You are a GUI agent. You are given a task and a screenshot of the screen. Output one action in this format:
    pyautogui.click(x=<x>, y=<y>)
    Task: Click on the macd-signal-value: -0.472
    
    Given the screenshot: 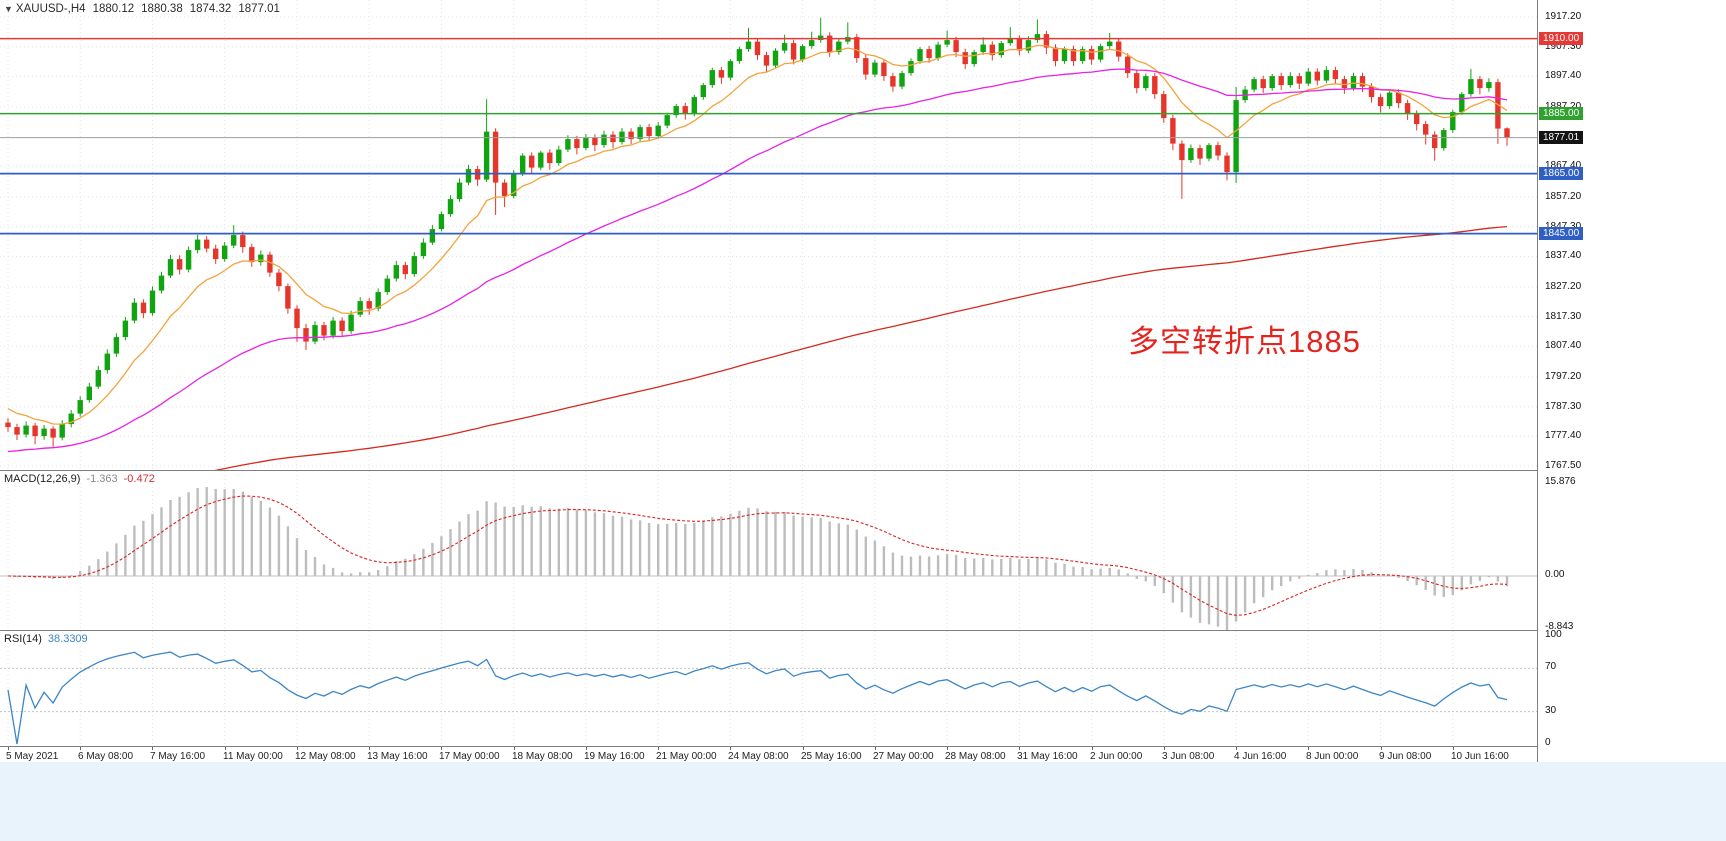 What is the action you would take?
    pyautogui.click(x=139, y=479)
    